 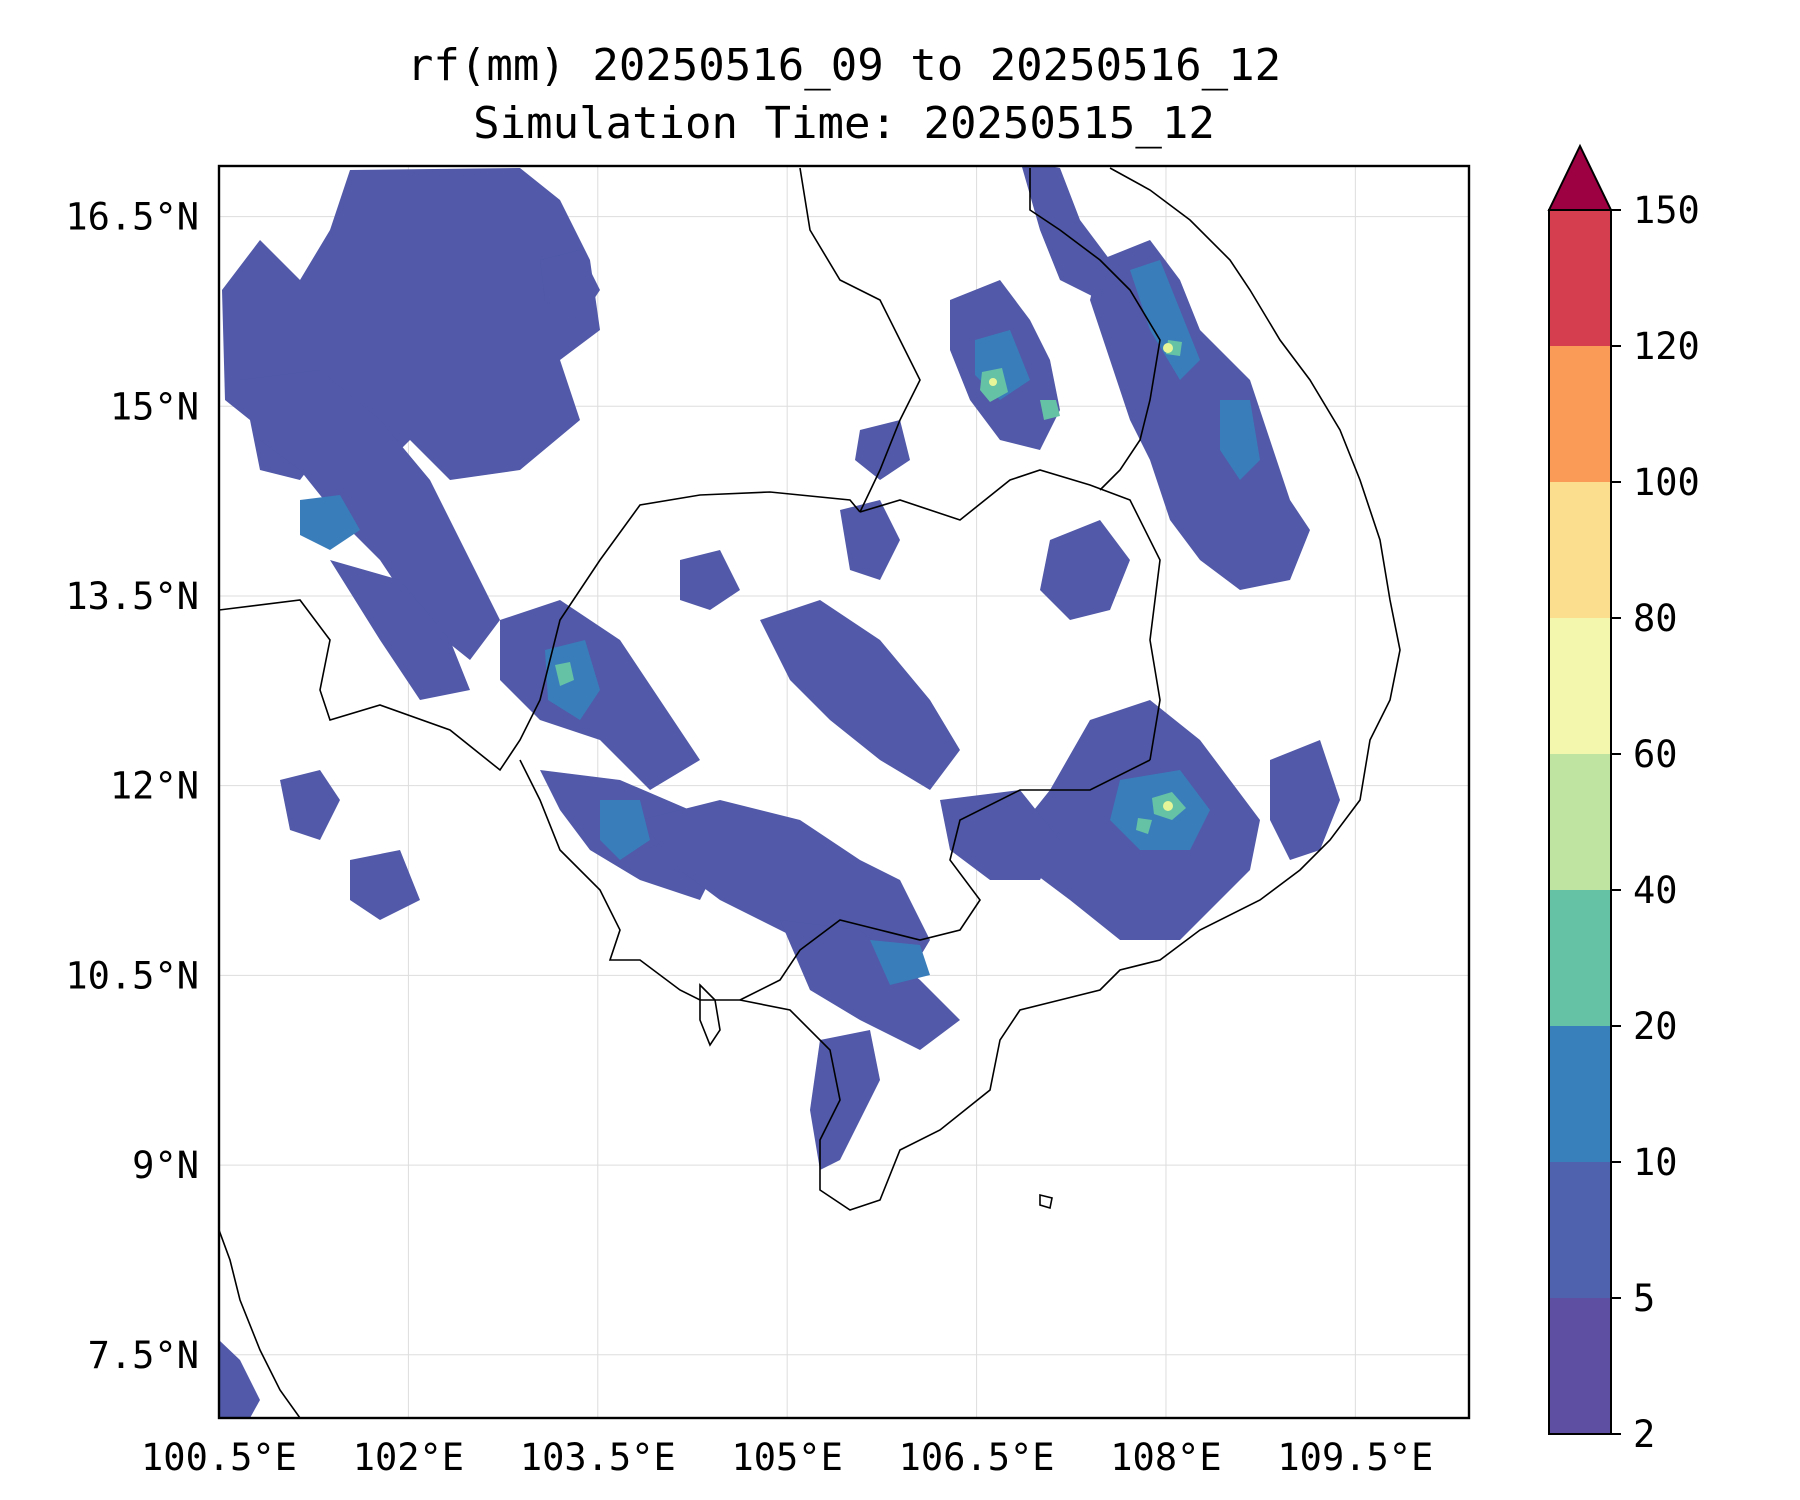 What do you see at coordinates (625, 830) in the screenshot?
I see `rain-mid-coast` at bounding box center [625, 830].